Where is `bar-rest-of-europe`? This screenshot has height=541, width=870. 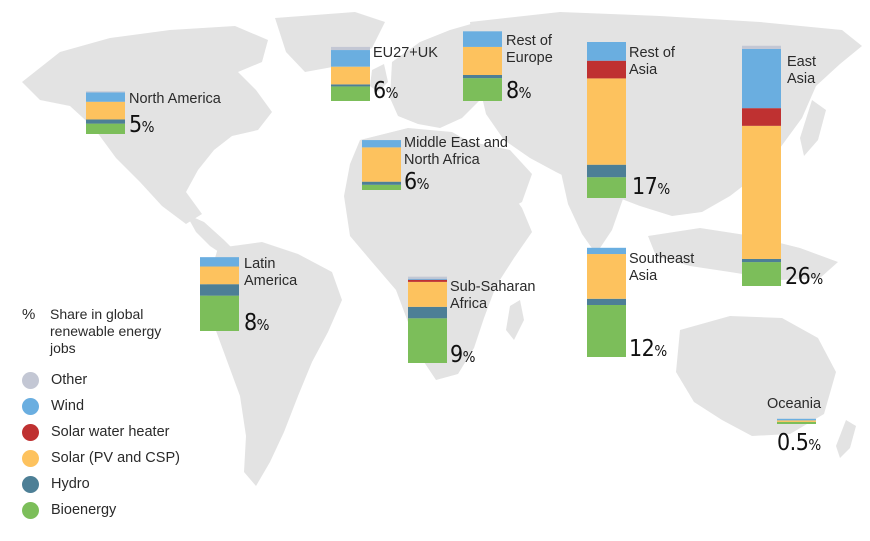 bar-rest-of-europe is located at coordinates (482, 66).